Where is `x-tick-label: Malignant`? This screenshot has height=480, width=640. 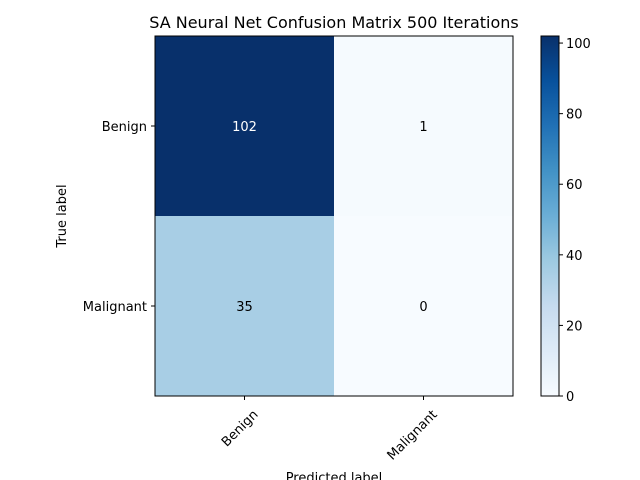
x-tick-label: Malignant is located at coordinates (413, 435).